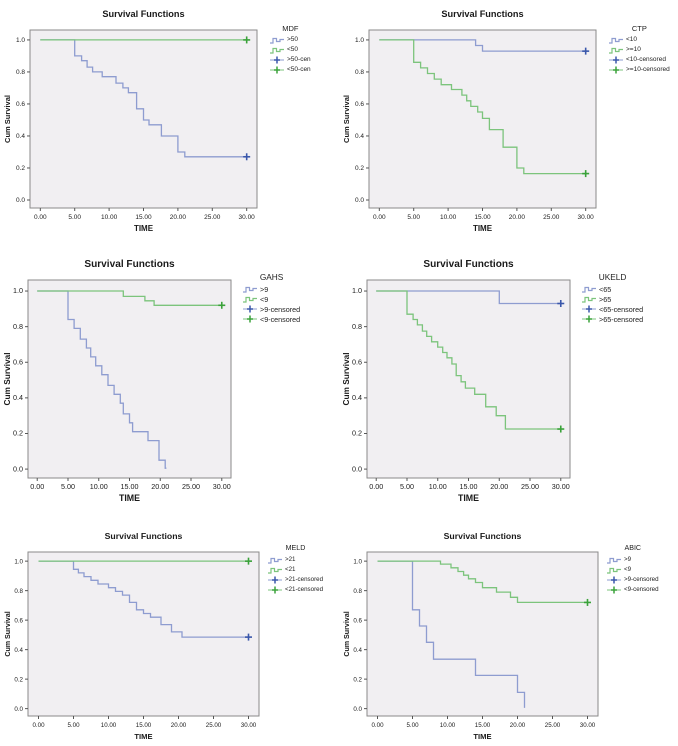  What do you see at coordinates (632, 40) in the screenshot?
I see `legend-entry-label: <10` at bounding box center [632, 40].